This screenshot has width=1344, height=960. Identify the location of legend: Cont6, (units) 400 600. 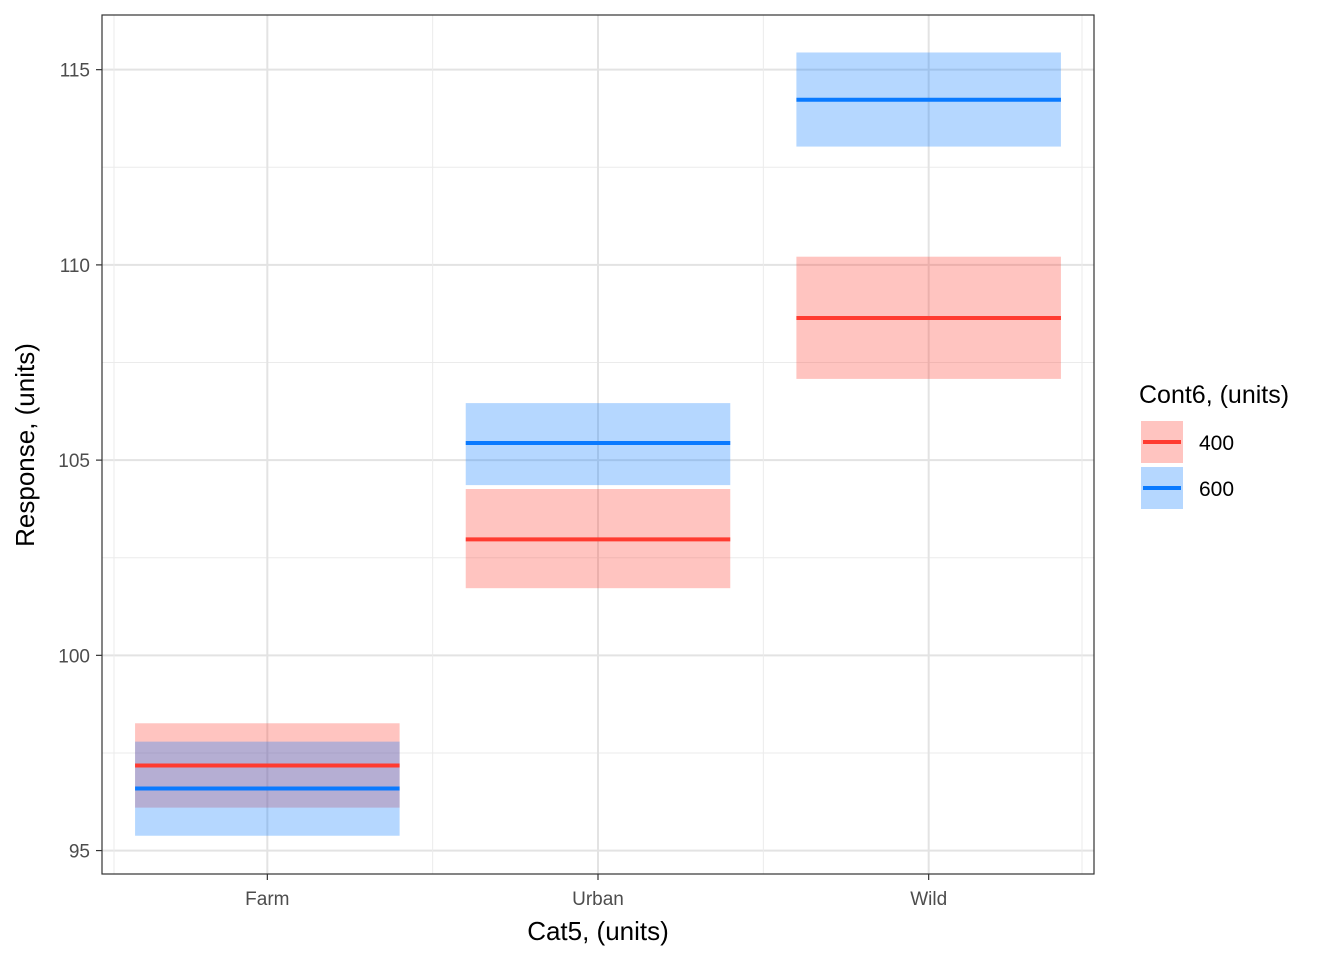
(1214, 445).